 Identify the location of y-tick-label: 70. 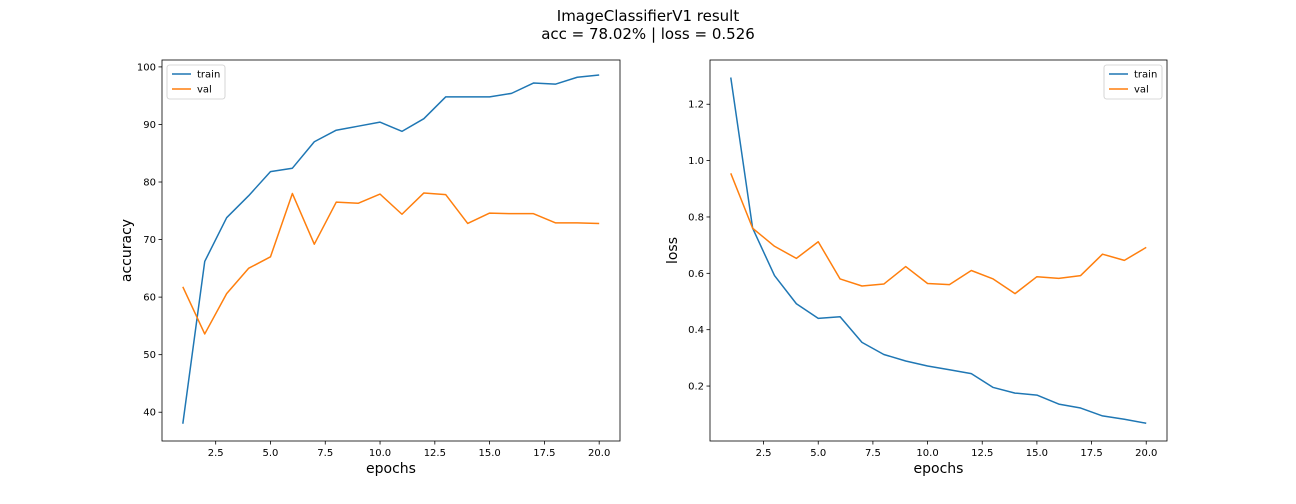
(149, 240).